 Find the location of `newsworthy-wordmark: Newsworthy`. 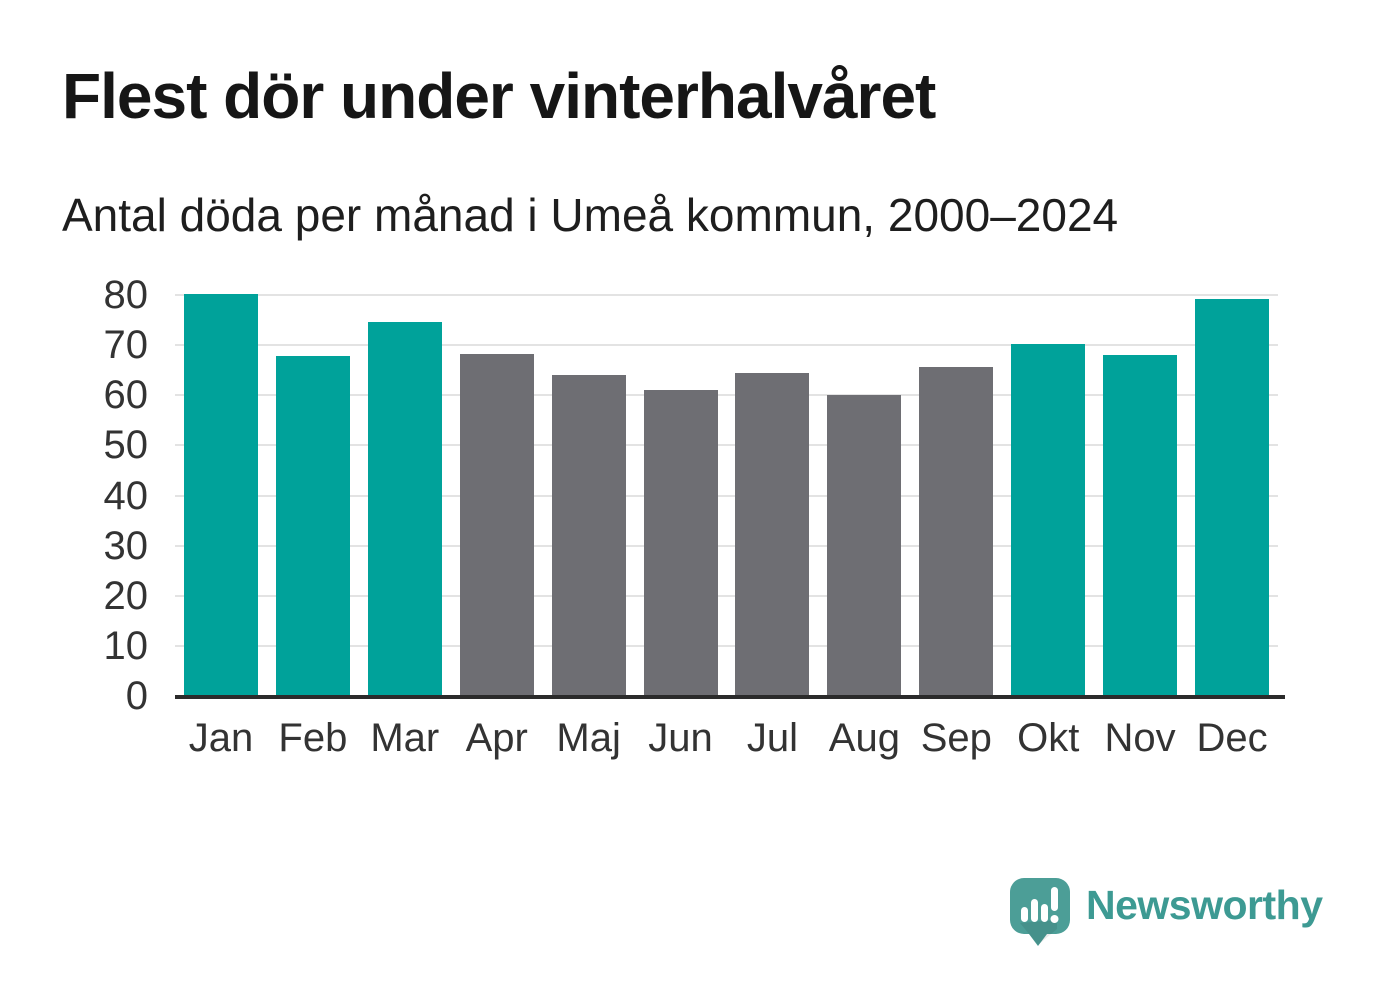

newsworthy-wordmark: Newsworthy is located at coordinates (1204, 905).